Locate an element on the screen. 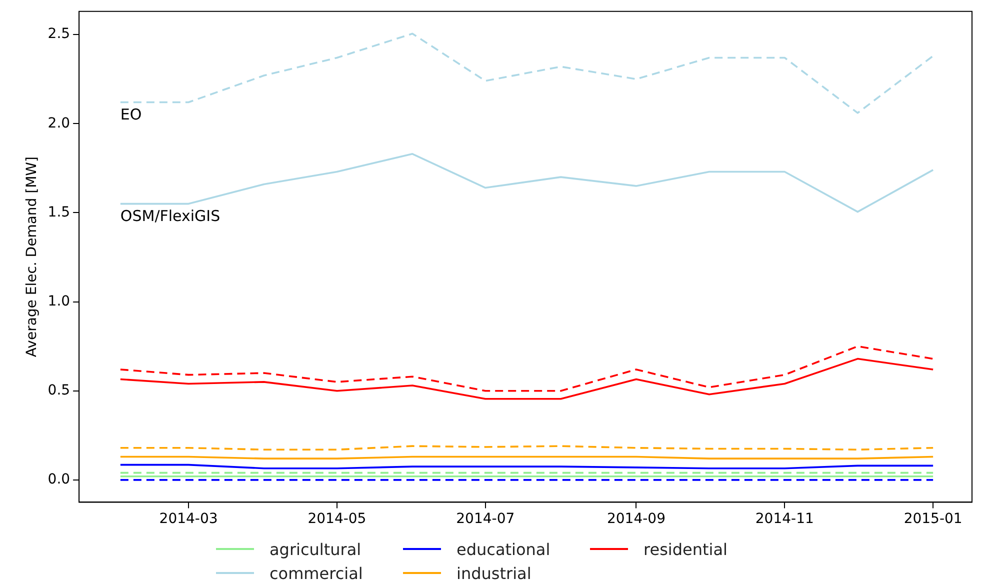 The height and width of the screenshot is (588, 990). x-tick-label: 2014-11 is located at coordinates (784, 519).